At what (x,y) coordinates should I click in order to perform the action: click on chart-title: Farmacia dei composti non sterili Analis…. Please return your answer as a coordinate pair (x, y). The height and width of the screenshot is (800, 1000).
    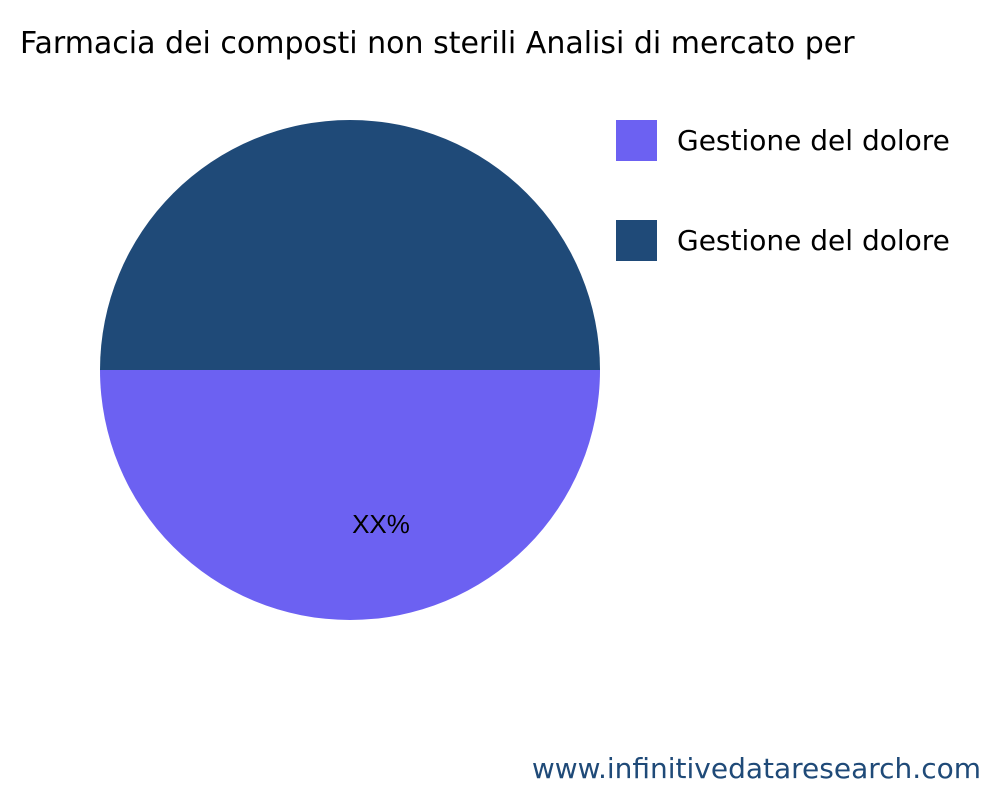
    Looking at the image, I should click on (437, 43).